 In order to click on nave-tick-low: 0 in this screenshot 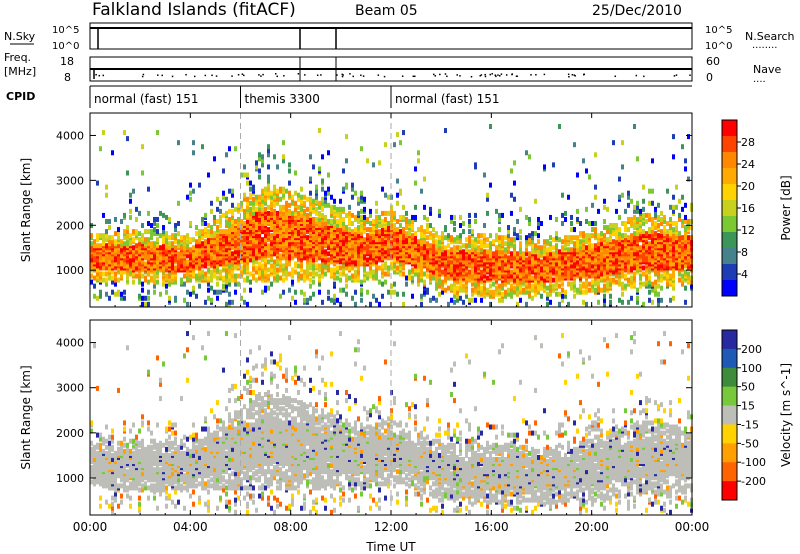, I will do `click(709, 77)`.